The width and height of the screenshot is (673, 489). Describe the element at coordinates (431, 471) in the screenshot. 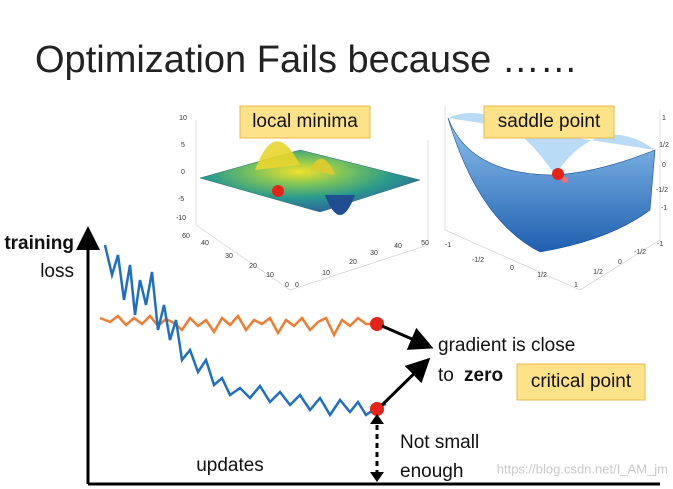

I see `annotation: enough` at that location.